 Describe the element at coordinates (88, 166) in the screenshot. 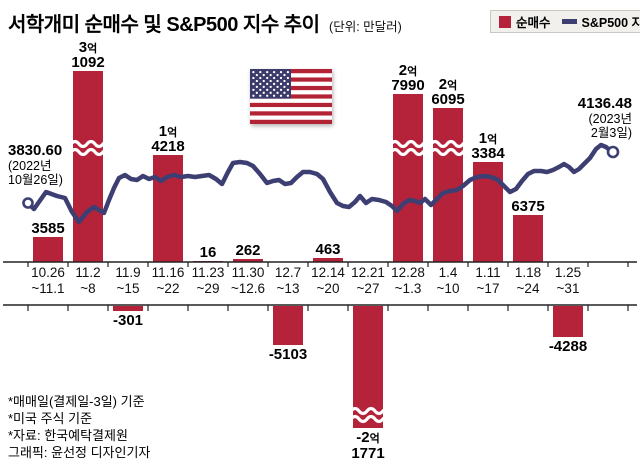

I see `bar-11.2` at that location.